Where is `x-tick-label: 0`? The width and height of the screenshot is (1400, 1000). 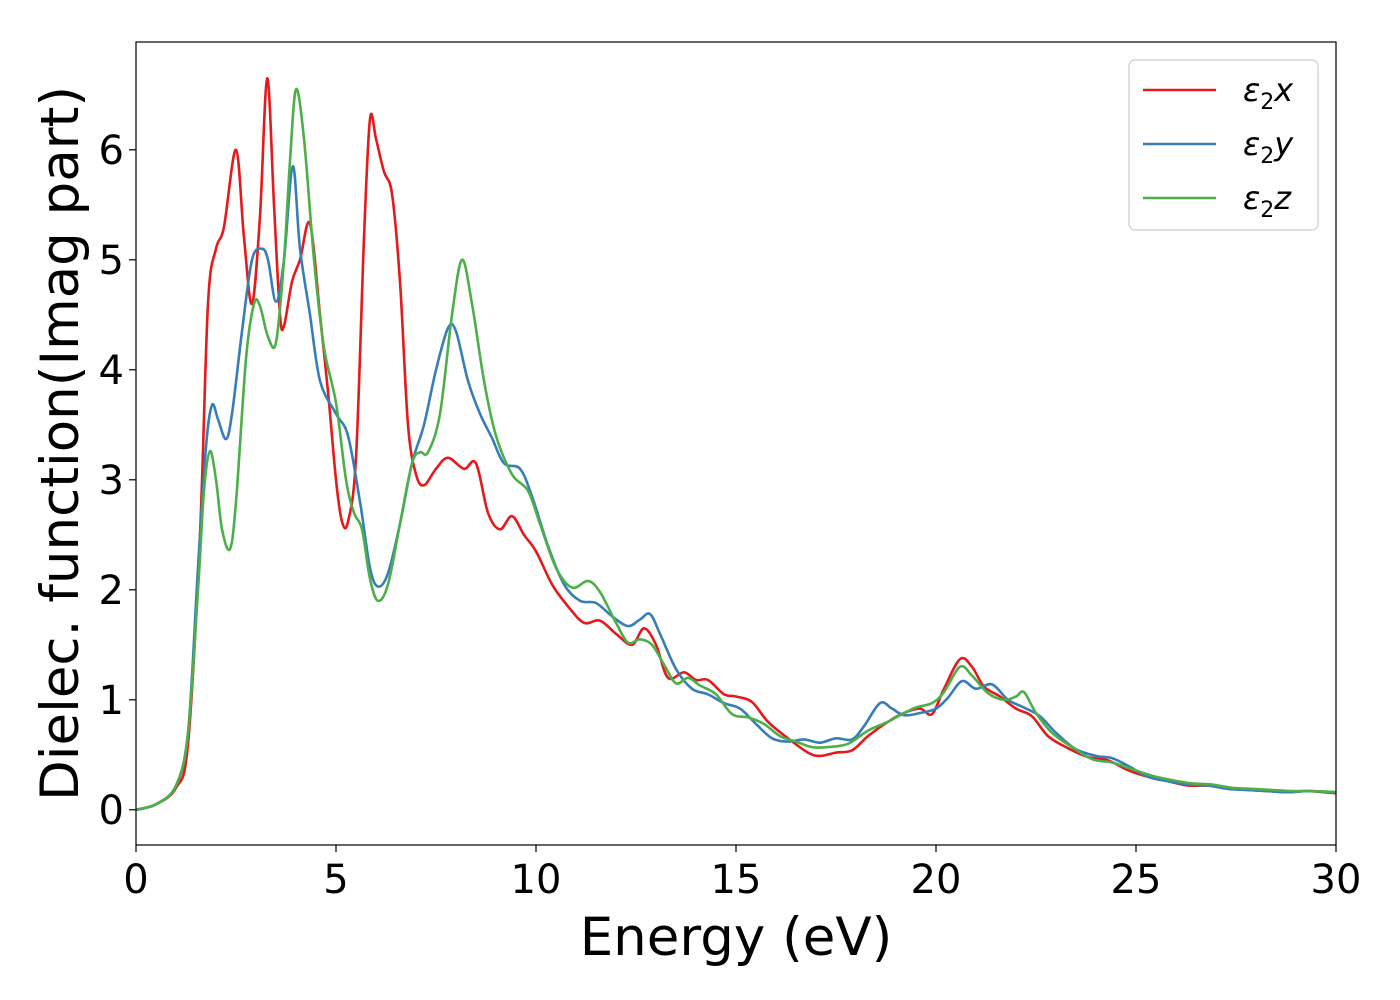 x-tick-label: 0 is located at coordinates (135, 880).